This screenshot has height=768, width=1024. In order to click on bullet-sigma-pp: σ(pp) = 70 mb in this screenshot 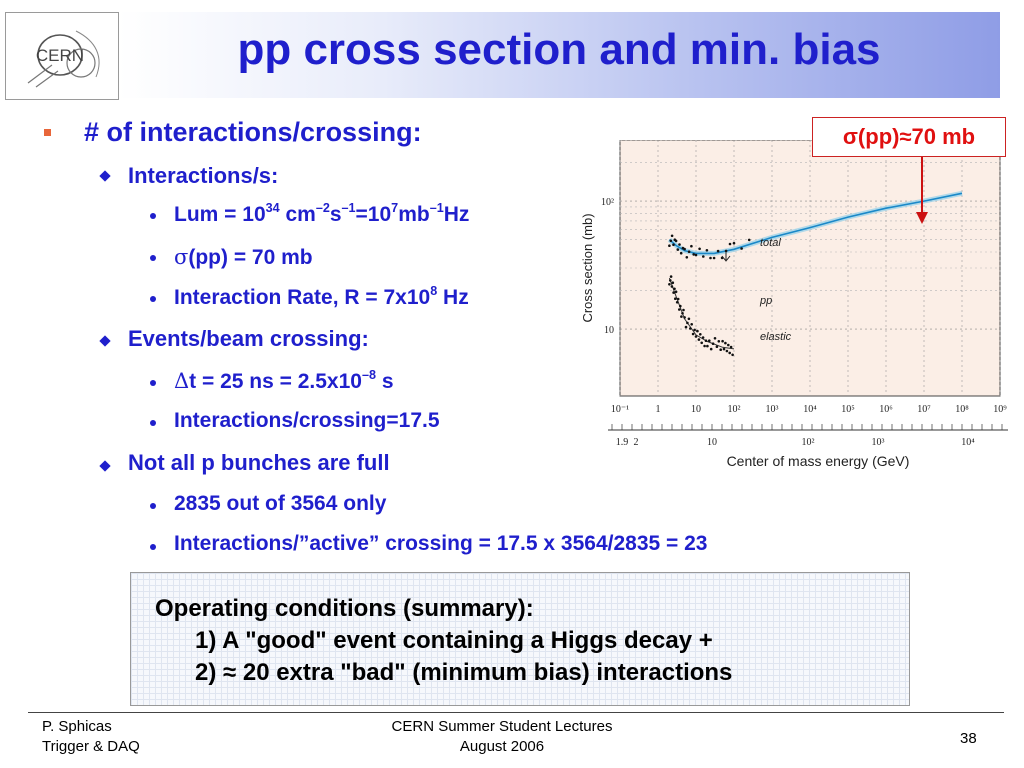, I will do `click(243, 257)`.